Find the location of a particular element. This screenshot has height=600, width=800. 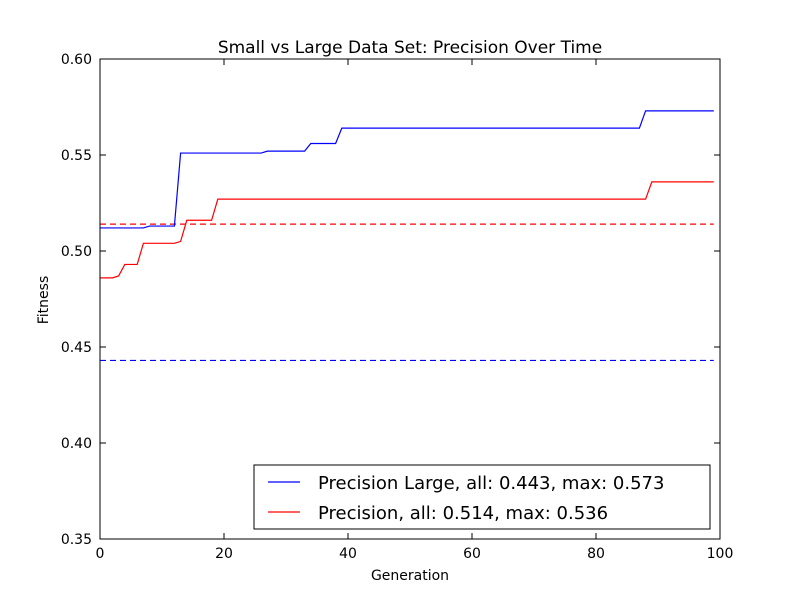

y-tick-label-5: 0.60 is located at coordinates (76, 60).